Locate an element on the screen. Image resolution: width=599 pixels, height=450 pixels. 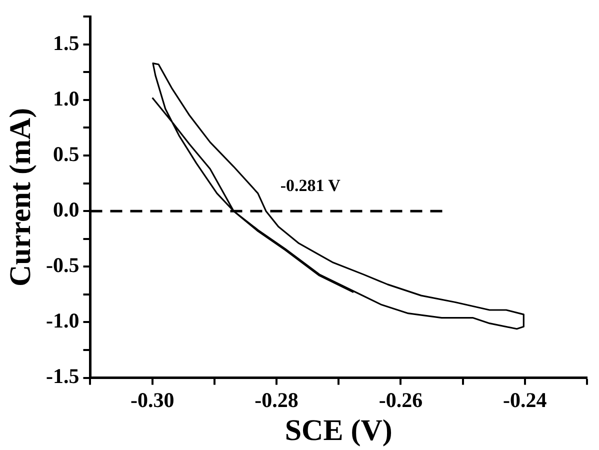
x-tick-label: -0.30 is located at coordinates (152, 400).